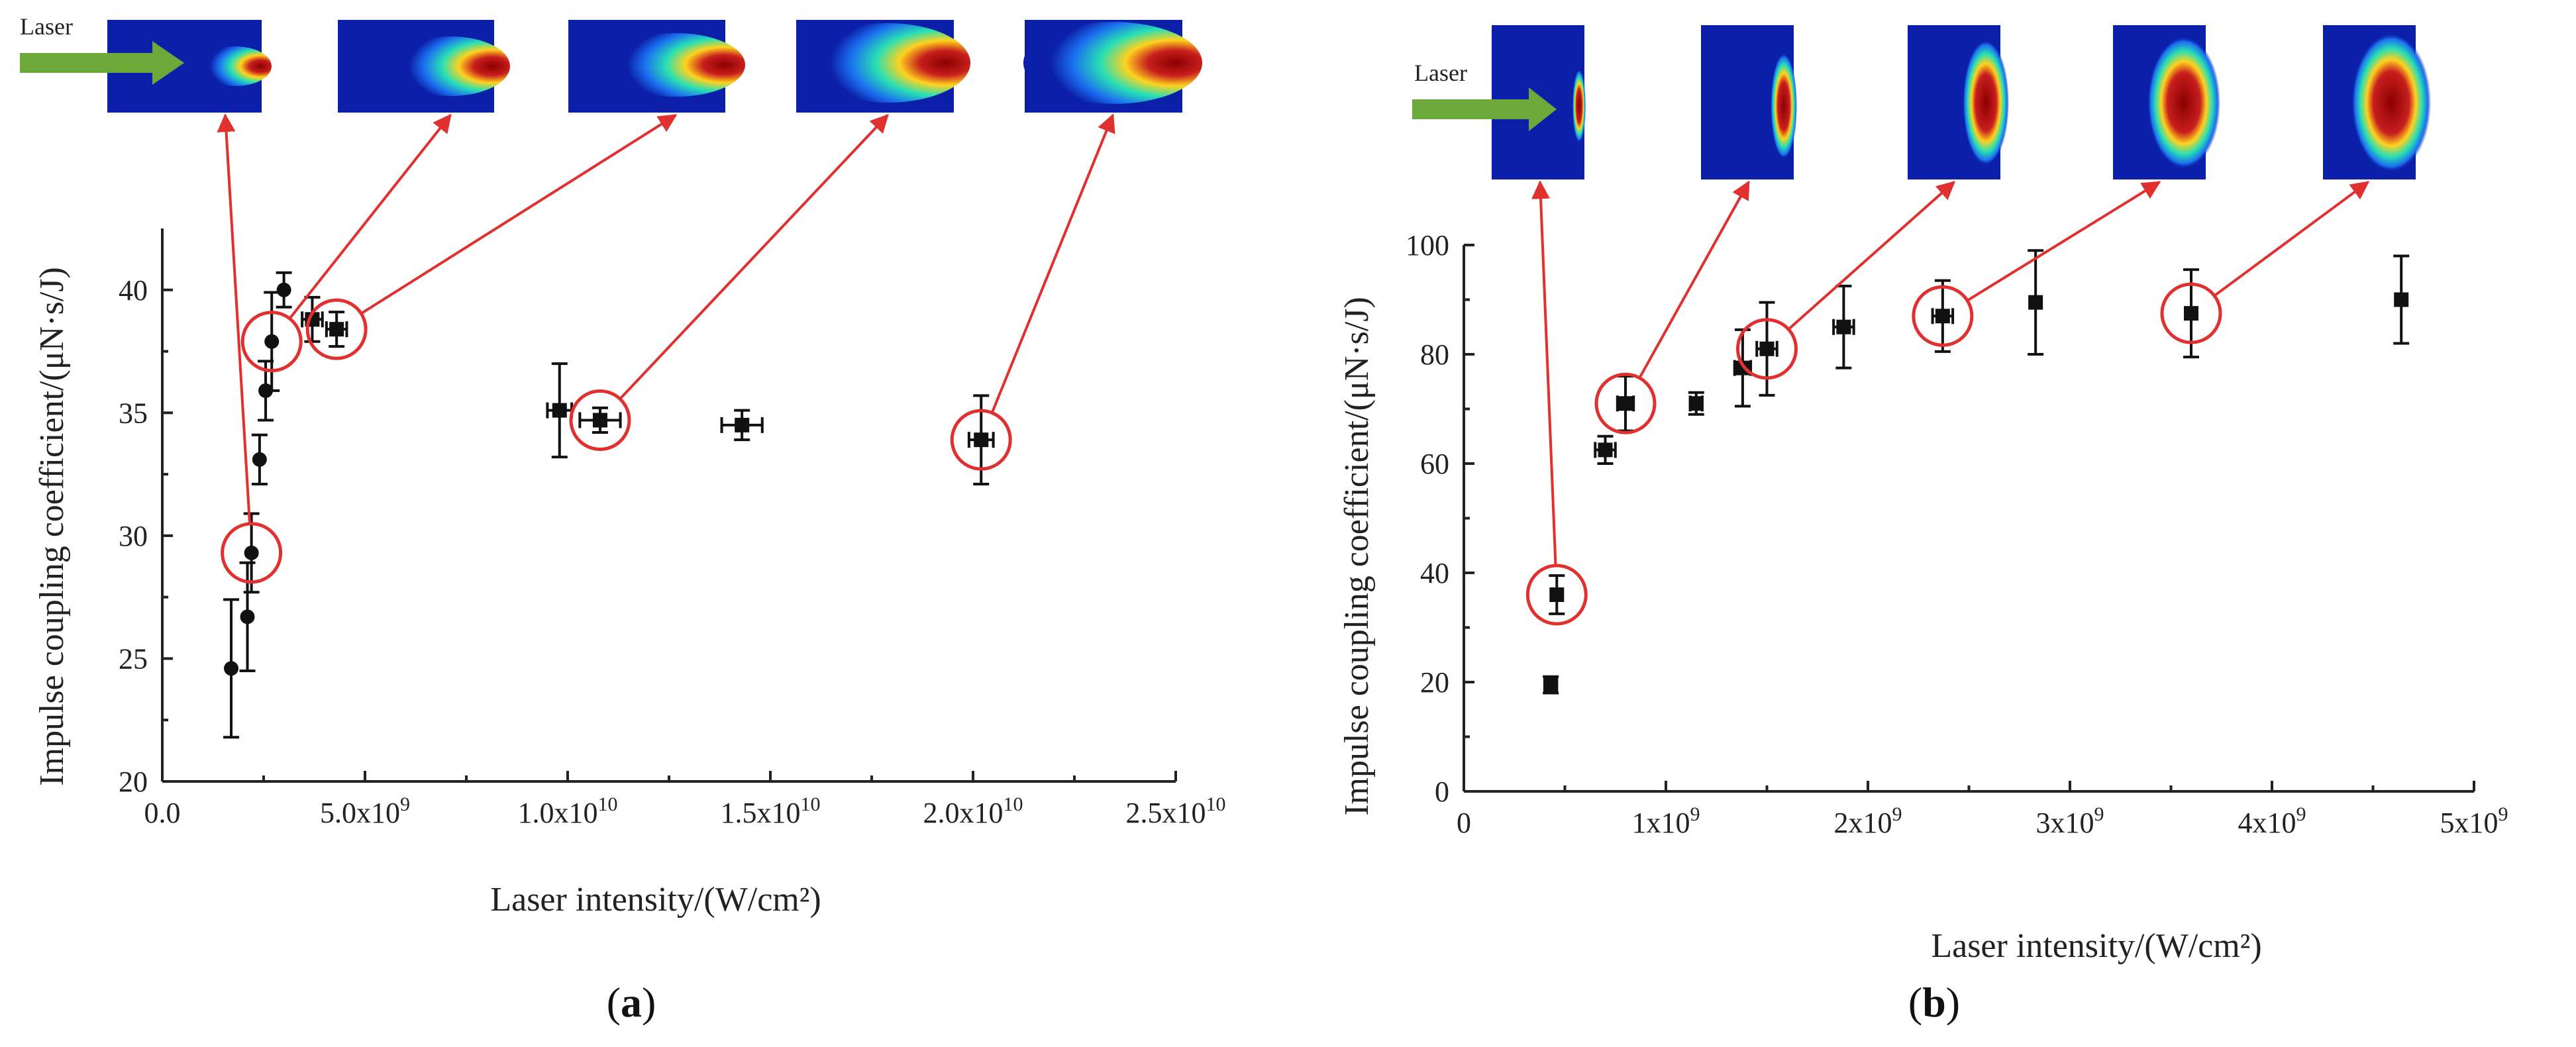 This screenshot has height=1047, width=2576. I want to click on x-tick-label-a: 2.0x10¹⁰, so click(973, 811).